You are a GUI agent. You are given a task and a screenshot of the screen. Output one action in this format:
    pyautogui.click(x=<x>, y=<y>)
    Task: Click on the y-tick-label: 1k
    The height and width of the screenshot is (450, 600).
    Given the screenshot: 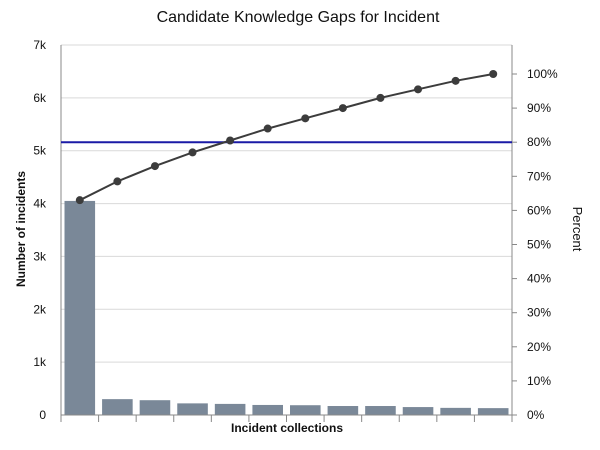 What is the action you would take?
    pyautogui.click(x=40, y=362)
    